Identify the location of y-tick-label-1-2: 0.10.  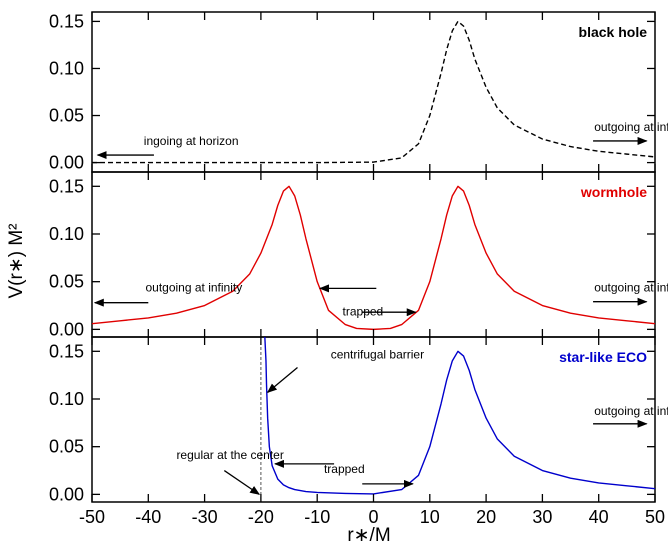
(66, 234).